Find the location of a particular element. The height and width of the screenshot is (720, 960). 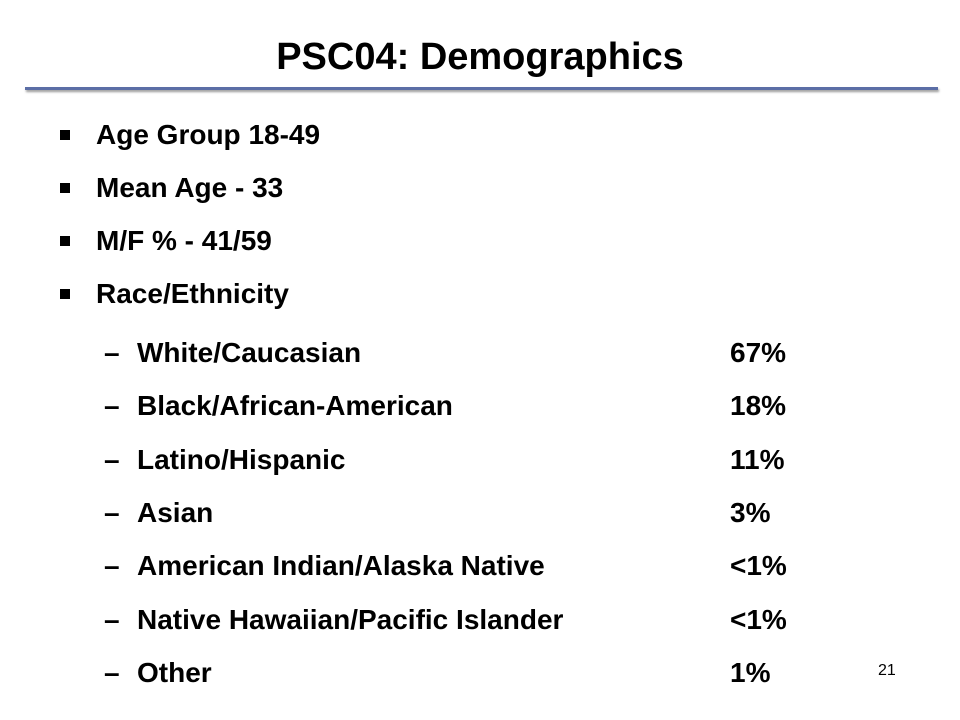

title-rule is located at coordinates (481, 88).